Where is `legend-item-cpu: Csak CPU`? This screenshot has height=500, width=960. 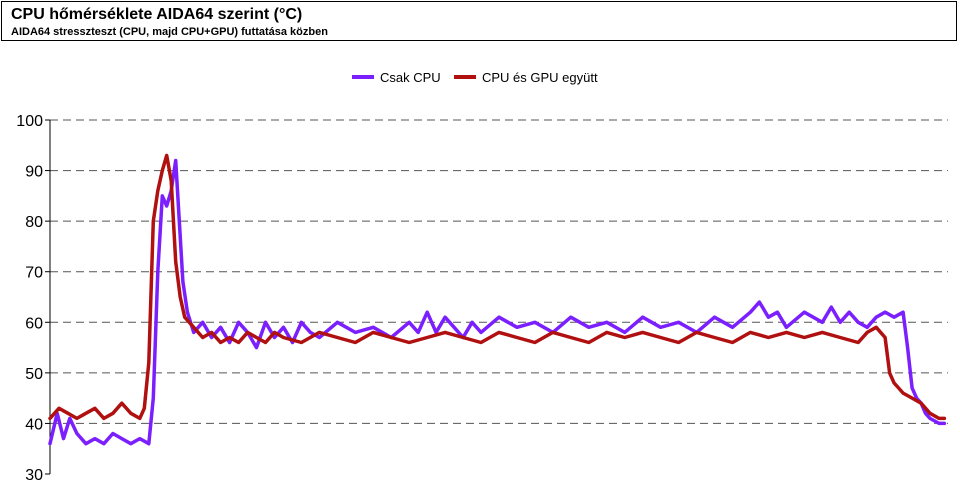
legend-item-cpu: Csak CPU is located at coordinates (396, 77).